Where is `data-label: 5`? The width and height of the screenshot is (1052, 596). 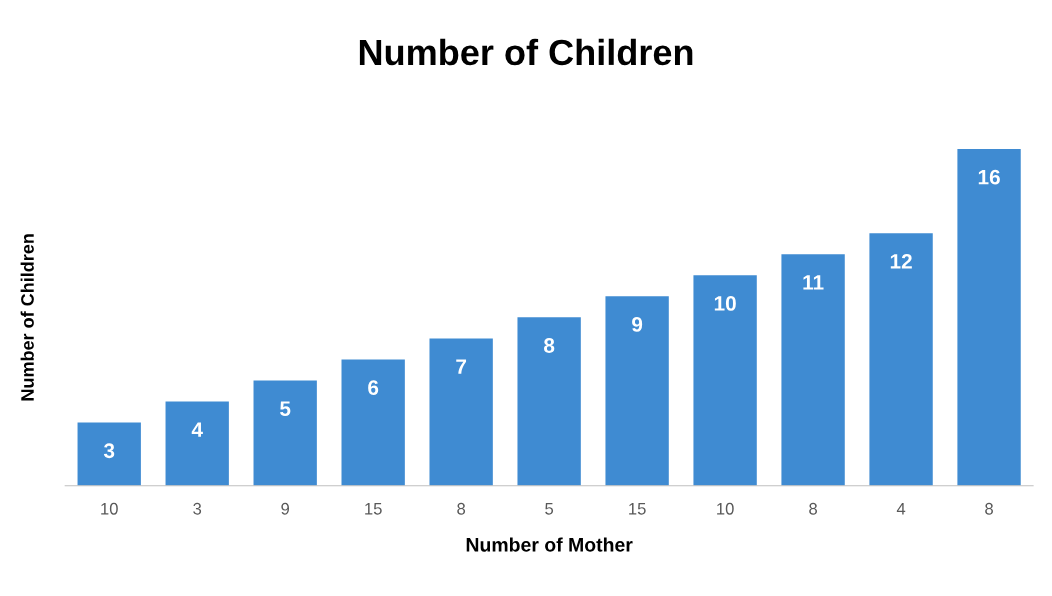
data-label: 5 is located at coordinates (285, 409).